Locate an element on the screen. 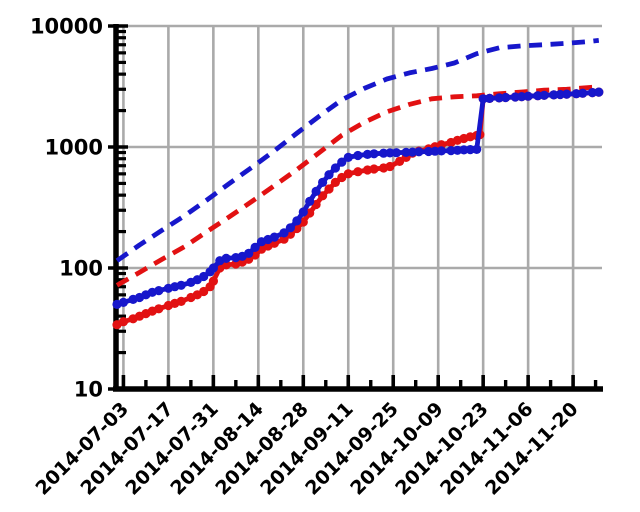 This screenshot has height=512, width=640. y-tick-label: 1000 is located at coordinates (74, 148).